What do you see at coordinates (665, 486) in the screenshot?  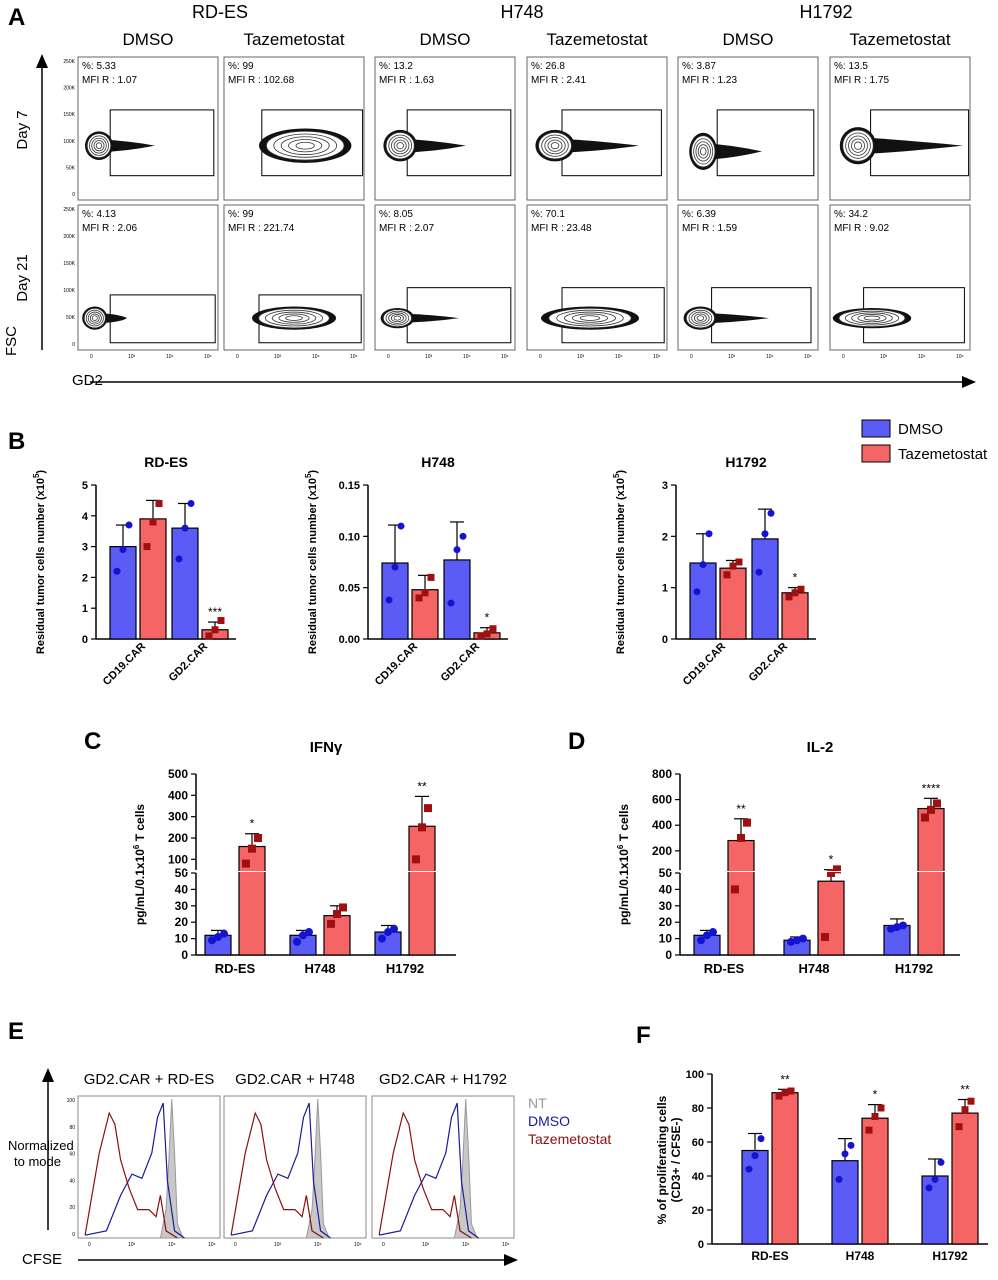 I see `y-tick-label: 3` at bounding box center [665, 486].